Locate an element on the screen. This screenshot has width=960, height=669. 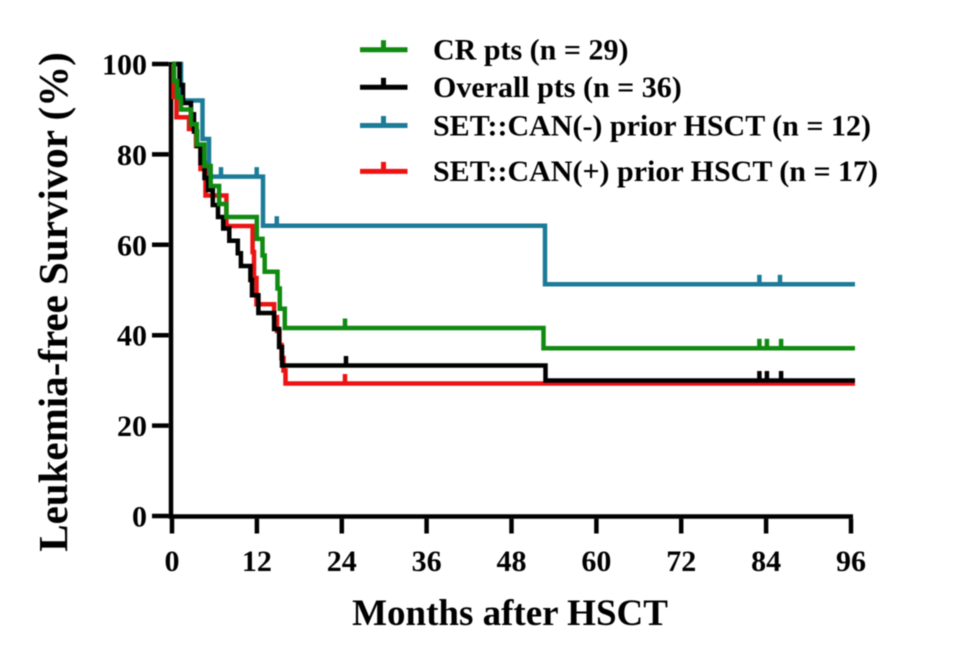
svg-text:SET::CAN(+) prior HSCT (n = 17: SET::CAN(+) prior HSCT (n = 17) is located at coordinates (655, 171).